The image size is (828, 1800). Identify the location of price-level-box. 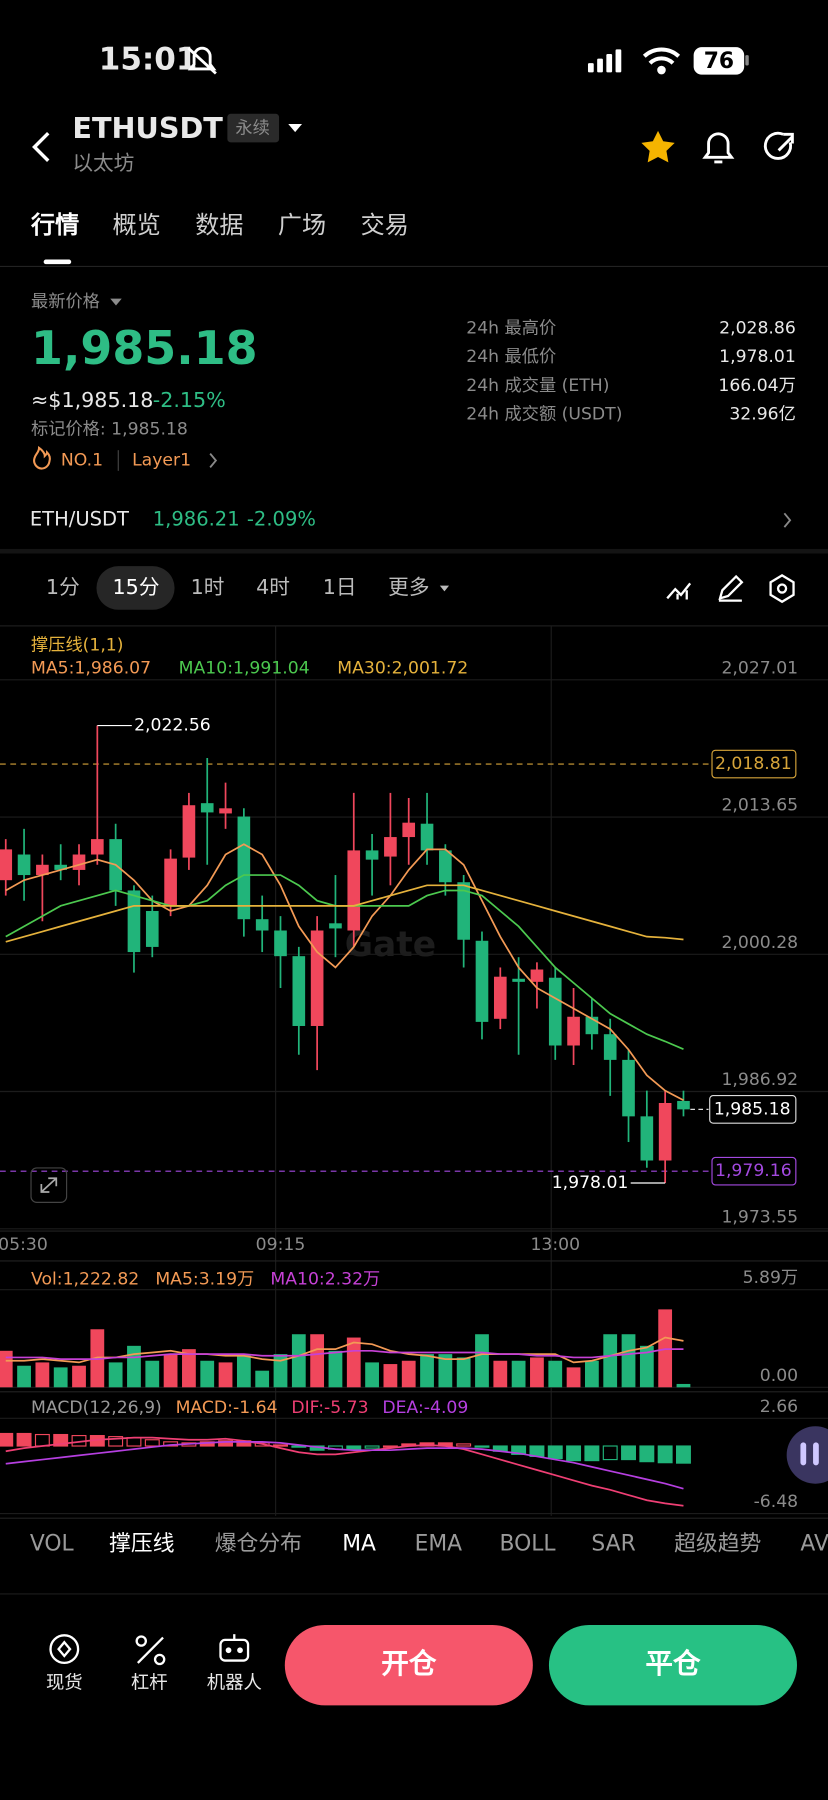
(754, 1171).